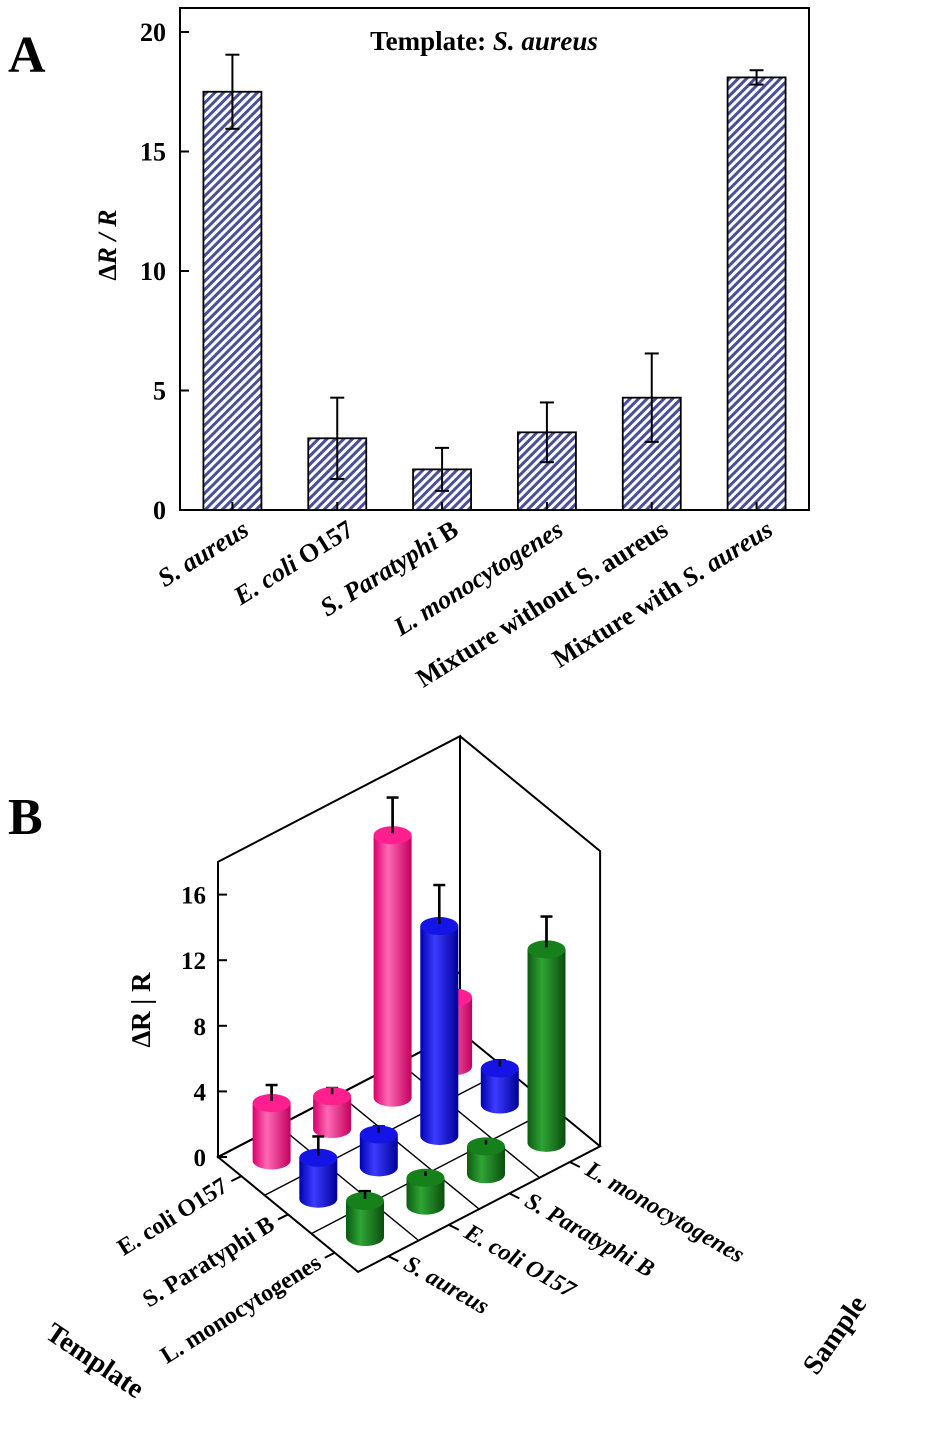 The image size is (925, 1454). I want to click on panel-a-title-species: S. aureus, so click(545, 41).